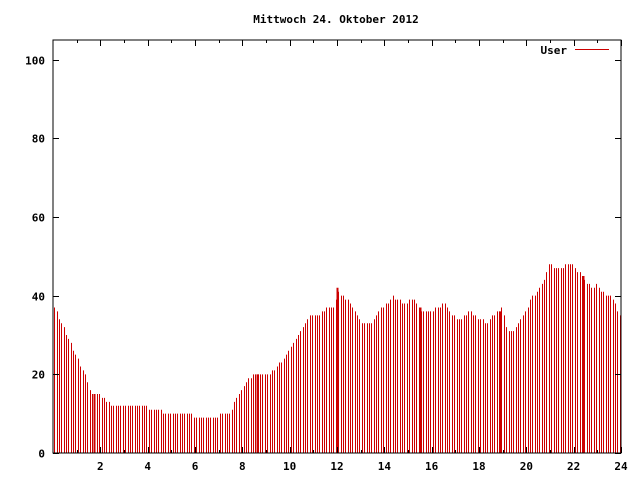 The width and height of the screenshot is (640, 480). Describe the element at coordinates (195, 466) in the screenshot. I see `x-tick-label: 6` at that location.